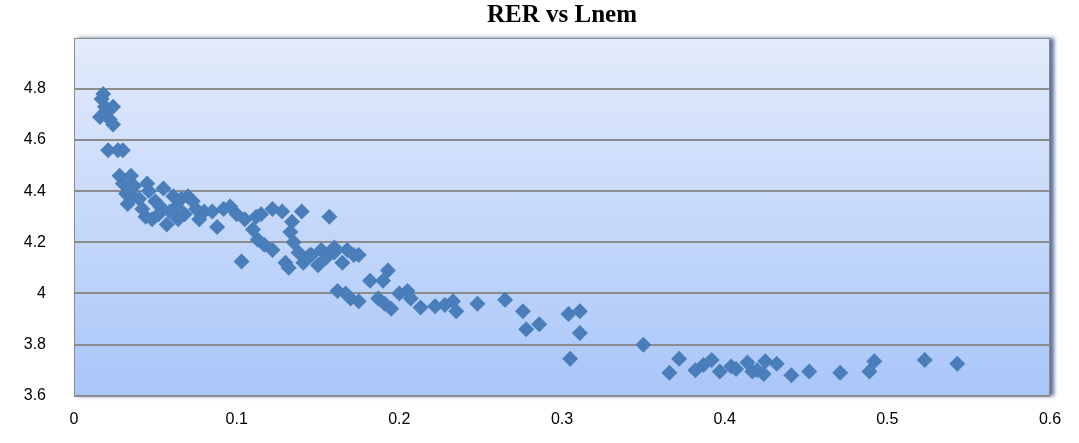 The width and height of the screenshot is (1079, 443). I want to click on y-tick-label: 4.2, so click(35, 241).